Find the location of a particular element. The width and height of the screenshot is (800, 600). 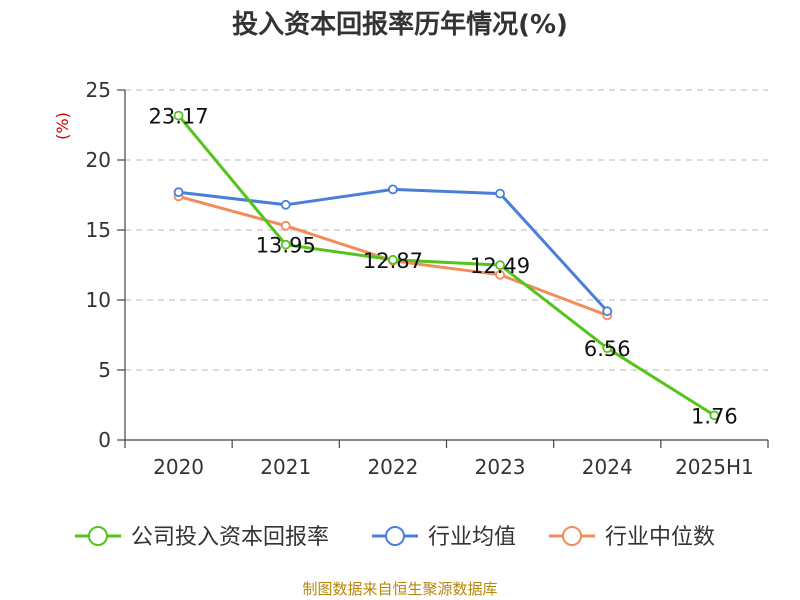

y-tick-label: 10 is located at coordinates (98, 300).